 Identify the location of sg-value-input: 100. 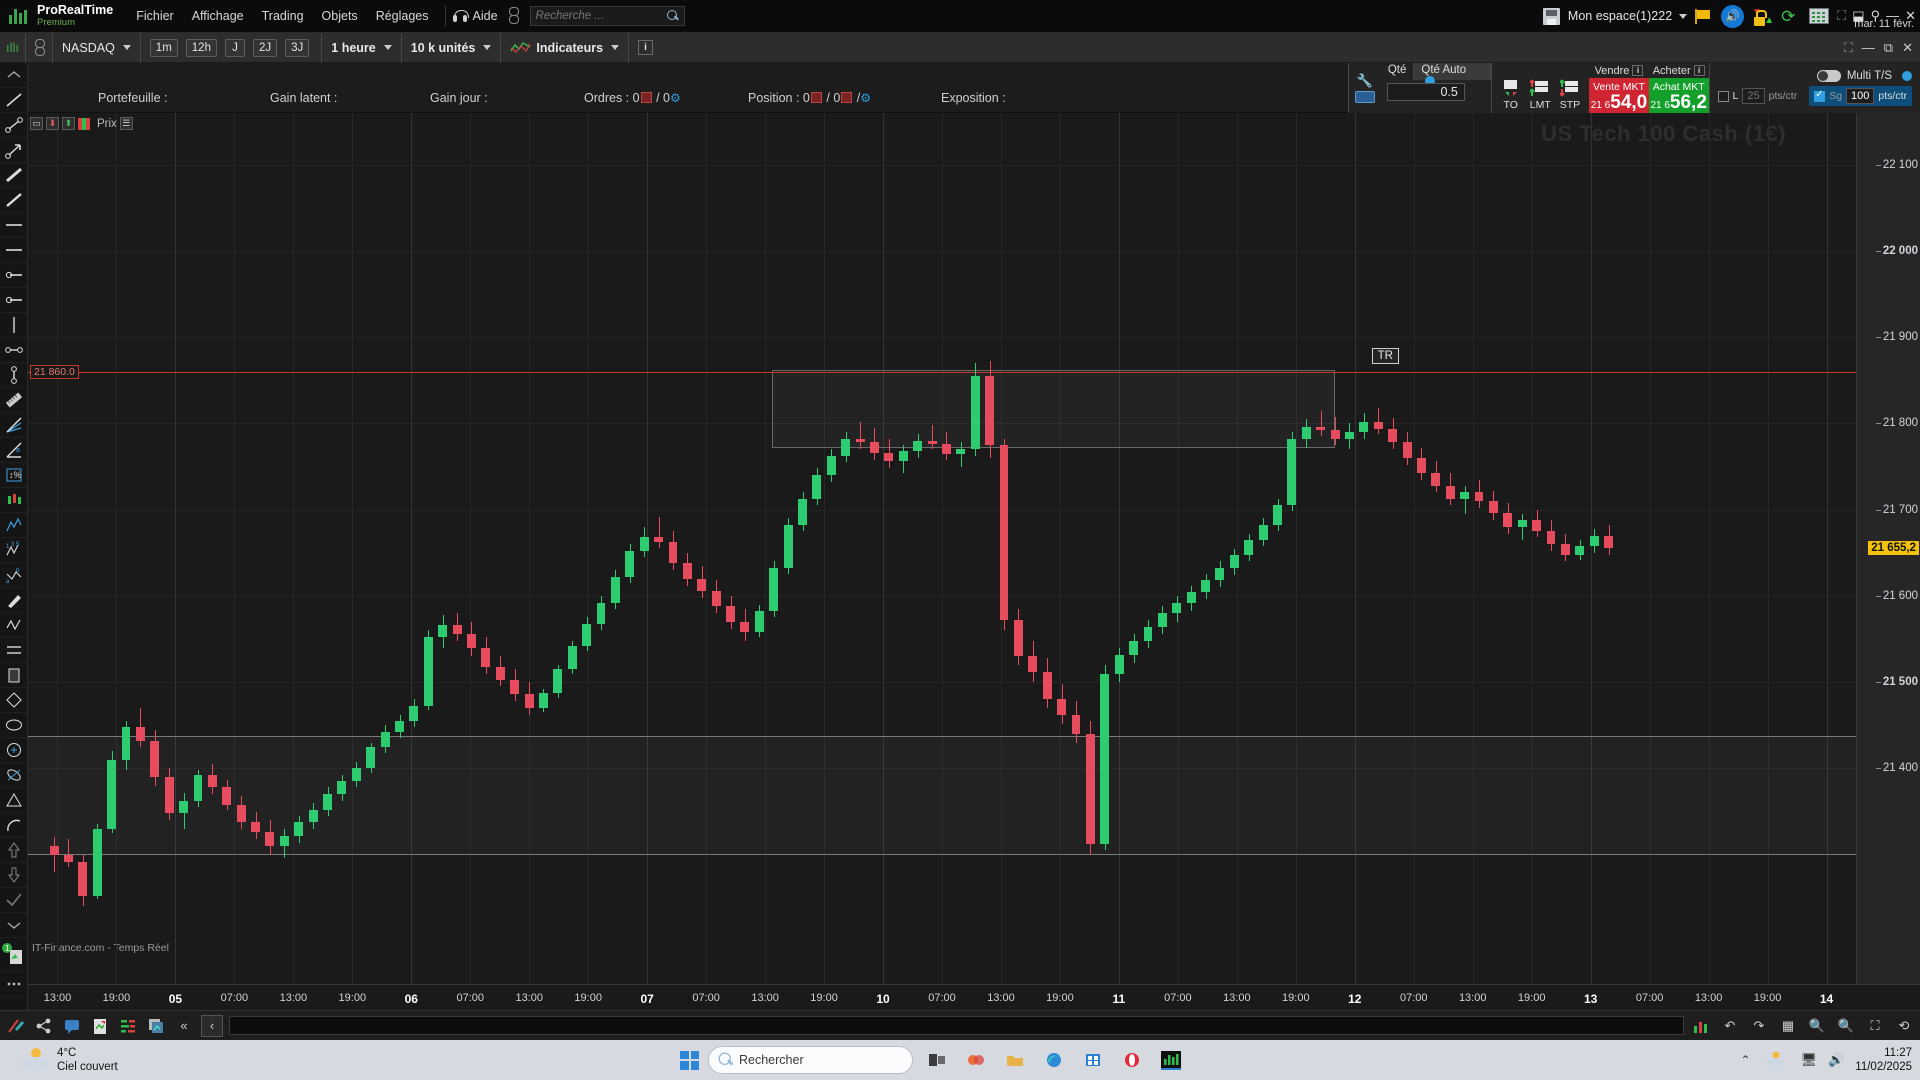
(1860, 96).